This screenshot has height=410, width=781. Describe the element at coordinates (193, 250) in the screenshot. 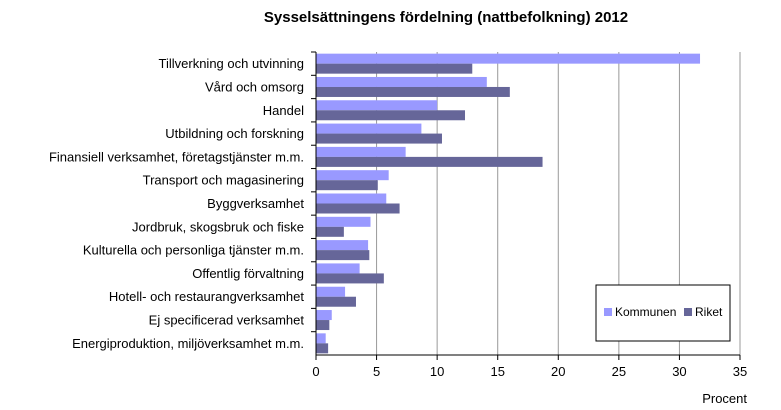

I see `category-label: Kulturella och personliga tjänster m.m.` at that location.